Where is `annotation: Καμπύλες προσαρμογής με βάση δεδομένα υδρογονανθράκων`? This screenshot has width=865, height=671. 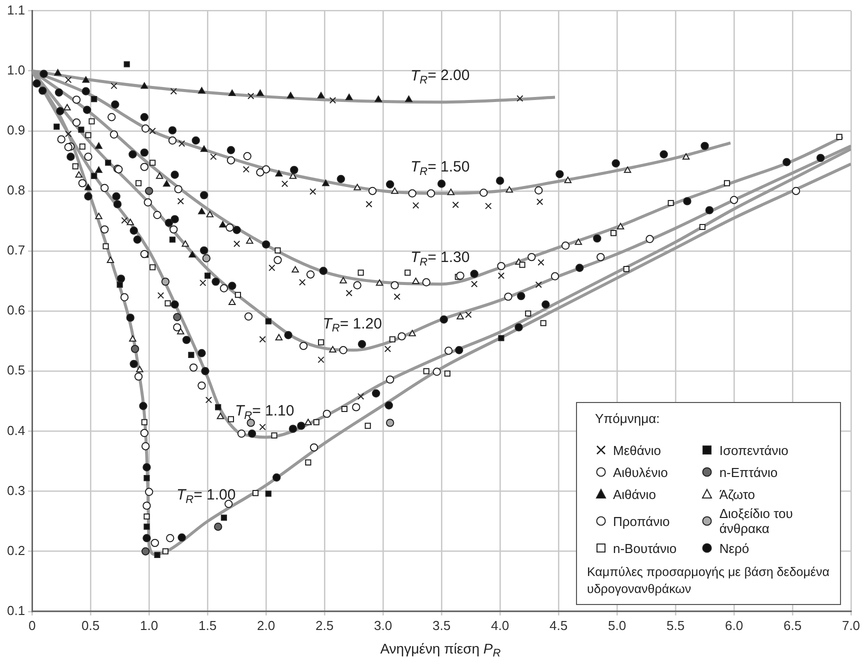 annotation: Καμπύλες προσαρμογής με βάση δεδομένα υδρογονανθράκων is located at coordinates (708, 581).